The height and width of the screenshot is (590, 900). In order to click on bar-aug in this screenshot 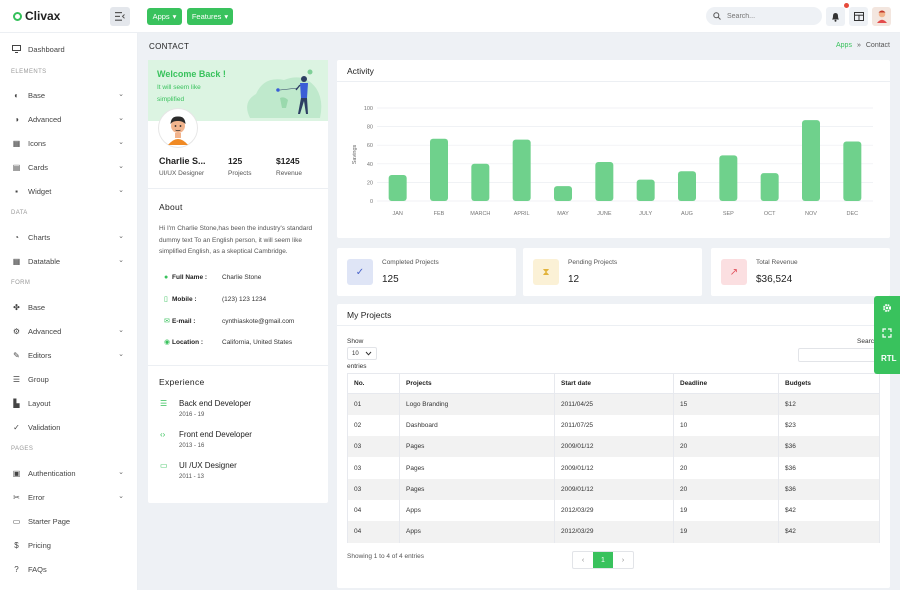, I will do `click(687, 186)`.